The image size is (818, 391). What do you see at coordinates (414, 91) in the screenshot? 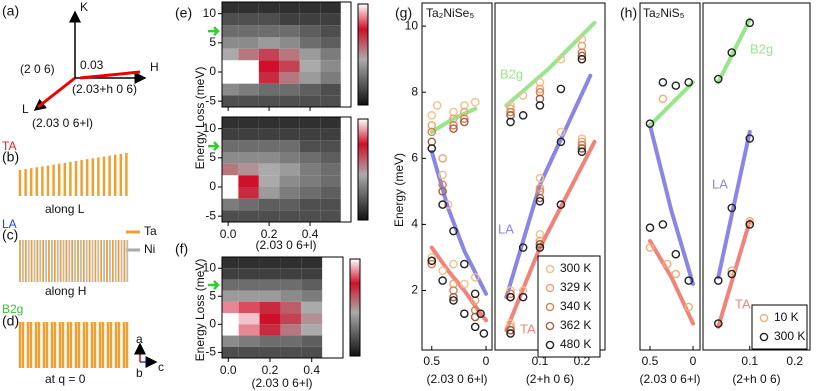
I see `y-tick-label: 8` at bounding box center [414, 91].